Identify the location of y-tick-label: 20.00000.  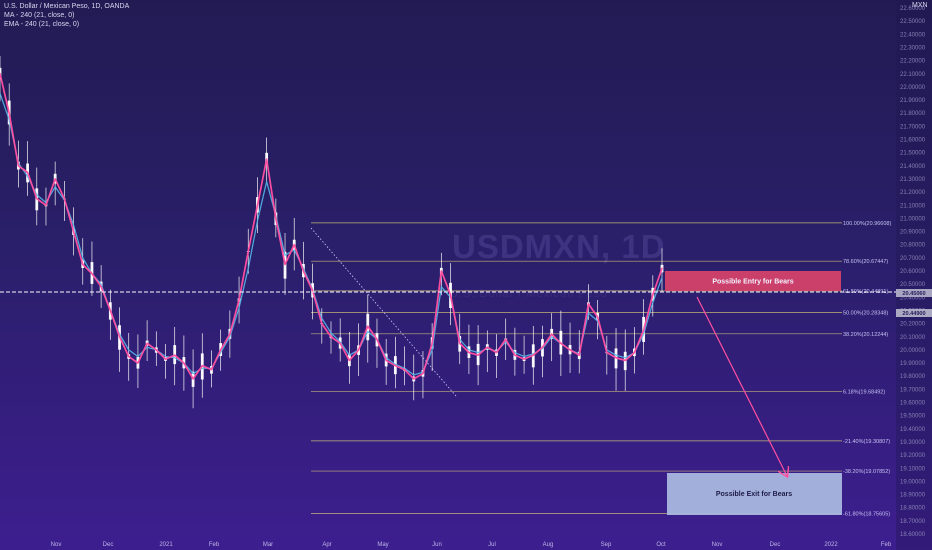
(913, 351).